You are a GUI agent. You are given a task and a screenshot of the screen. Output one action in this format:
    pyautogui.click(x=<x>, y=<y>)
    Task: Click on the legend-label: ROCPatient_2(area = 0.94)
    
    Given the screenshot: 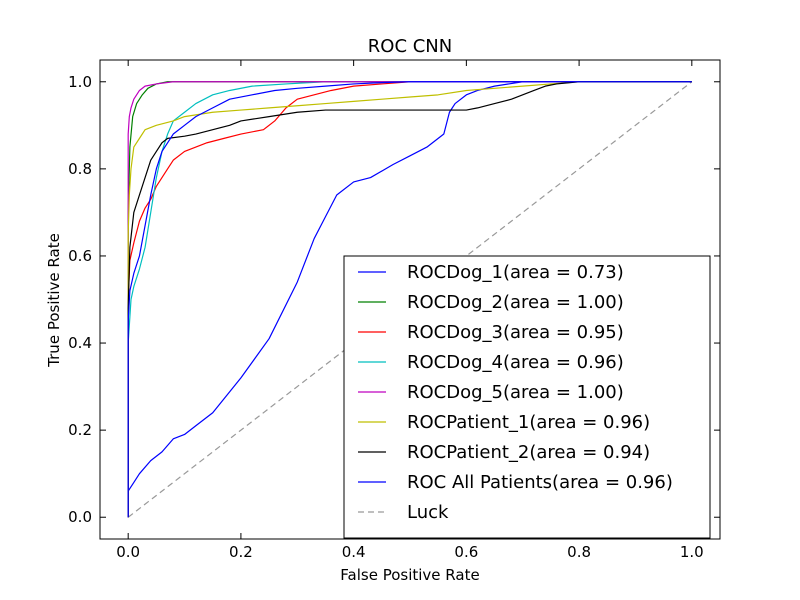 What is the action you would take?
    pyautogui.click(x=528, y=452)
    